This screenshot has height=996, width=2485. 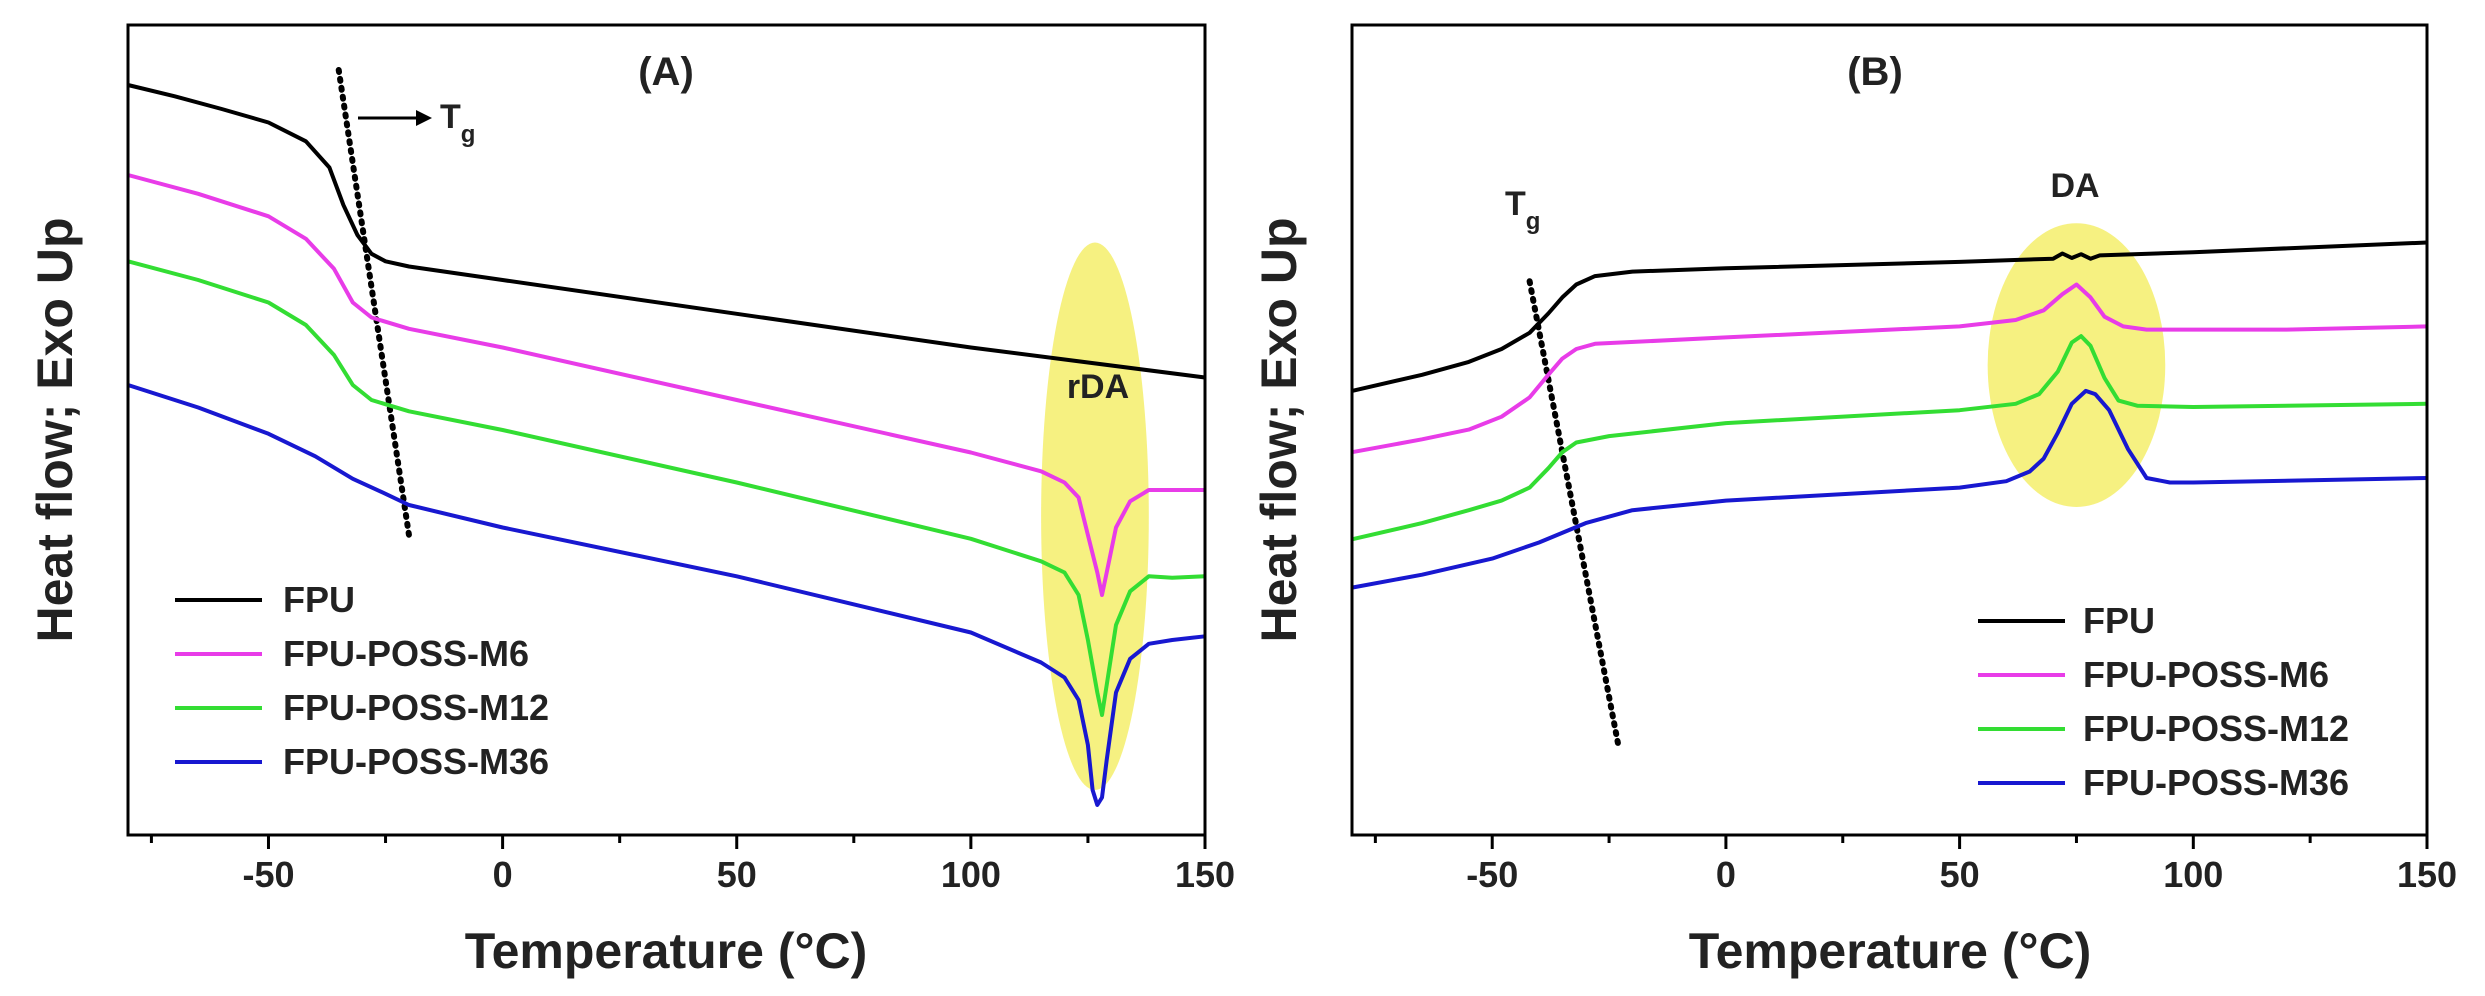 I want to click on legend-label-fpu-poss-m6-b: FPU-POSS-M6, so click(x=2206, y=674).